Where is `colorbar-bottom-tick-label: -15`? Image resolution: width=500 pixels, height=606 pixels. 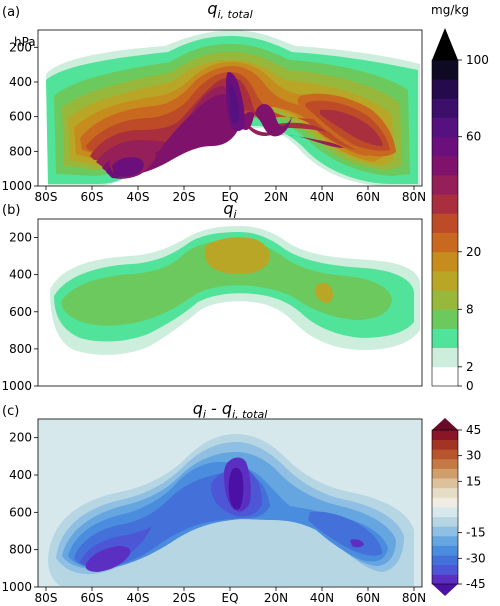
colorbar-bottom-tick-label: -15 is located at coordinates (476, 533).